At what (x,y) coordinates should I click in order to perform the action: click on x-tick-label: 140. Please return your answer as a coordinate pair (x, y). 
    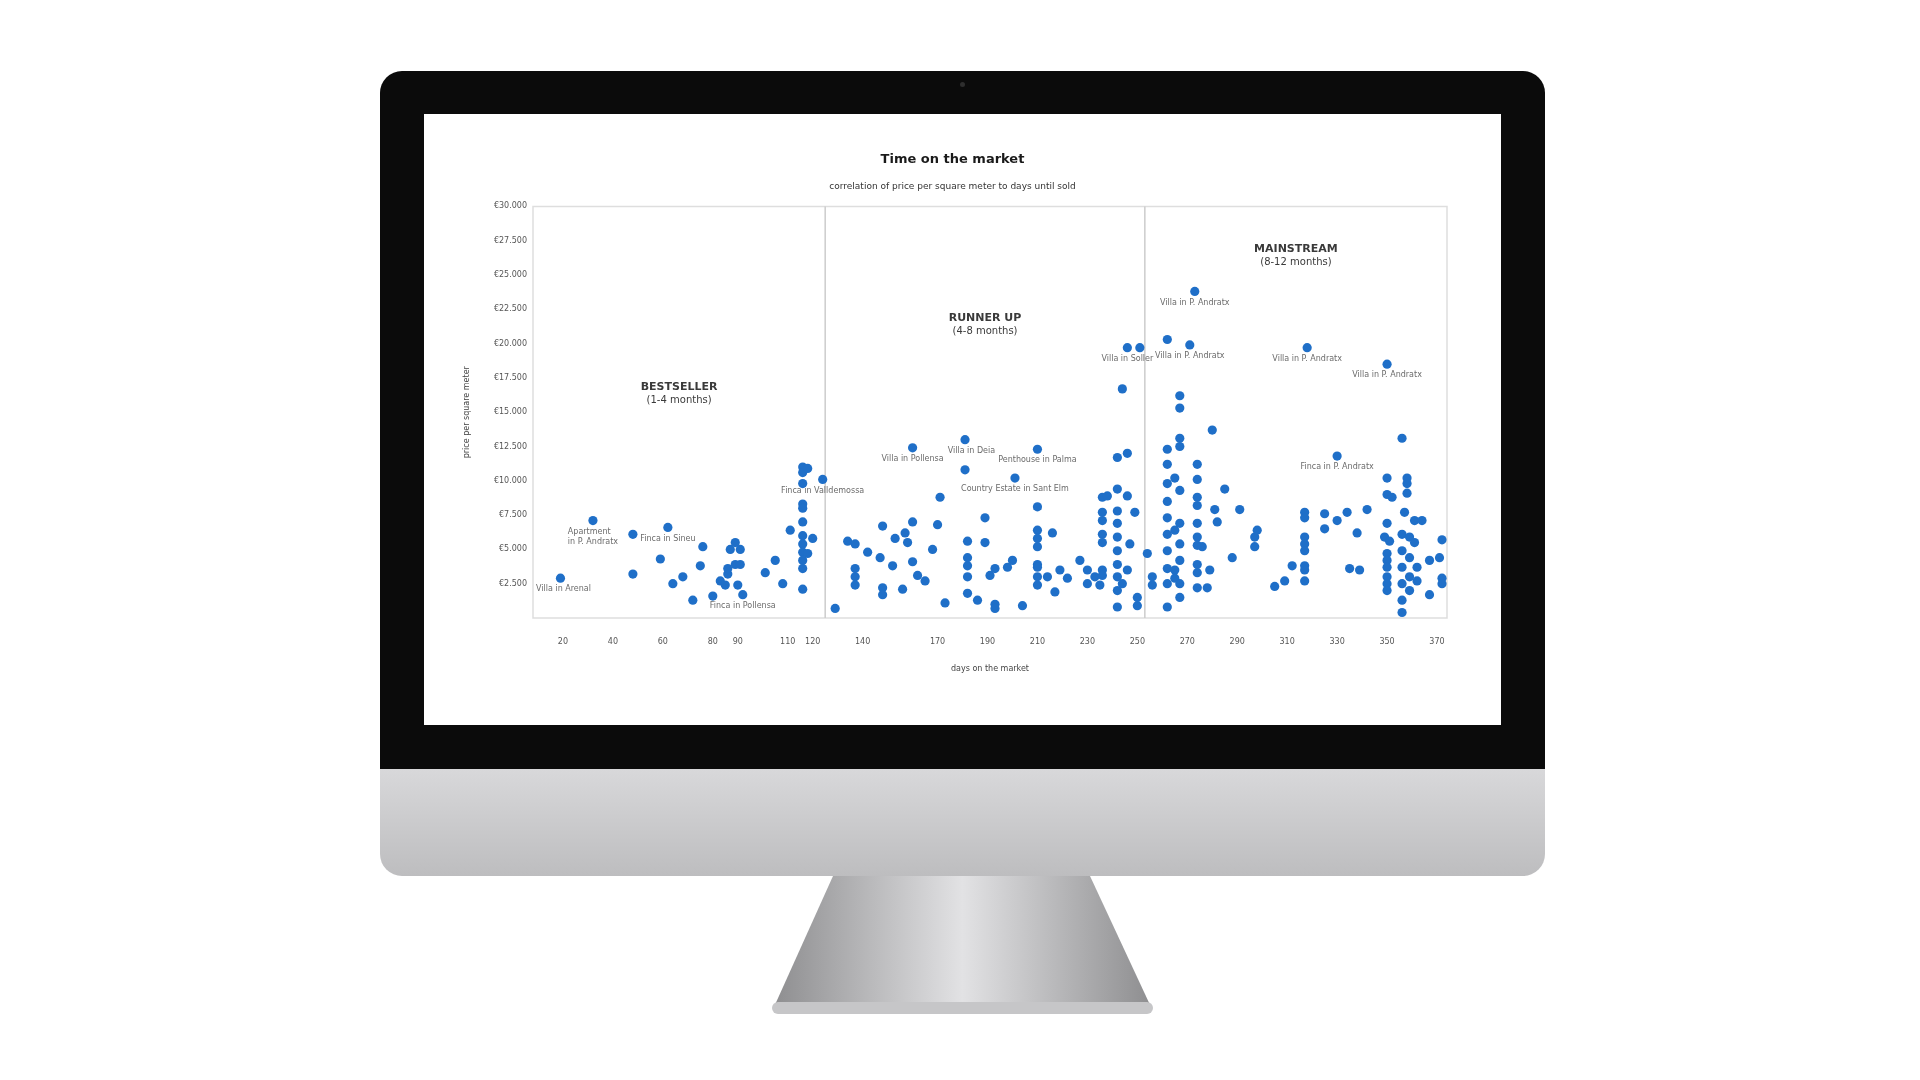
    Looking at the image, I should click on (863, 641).